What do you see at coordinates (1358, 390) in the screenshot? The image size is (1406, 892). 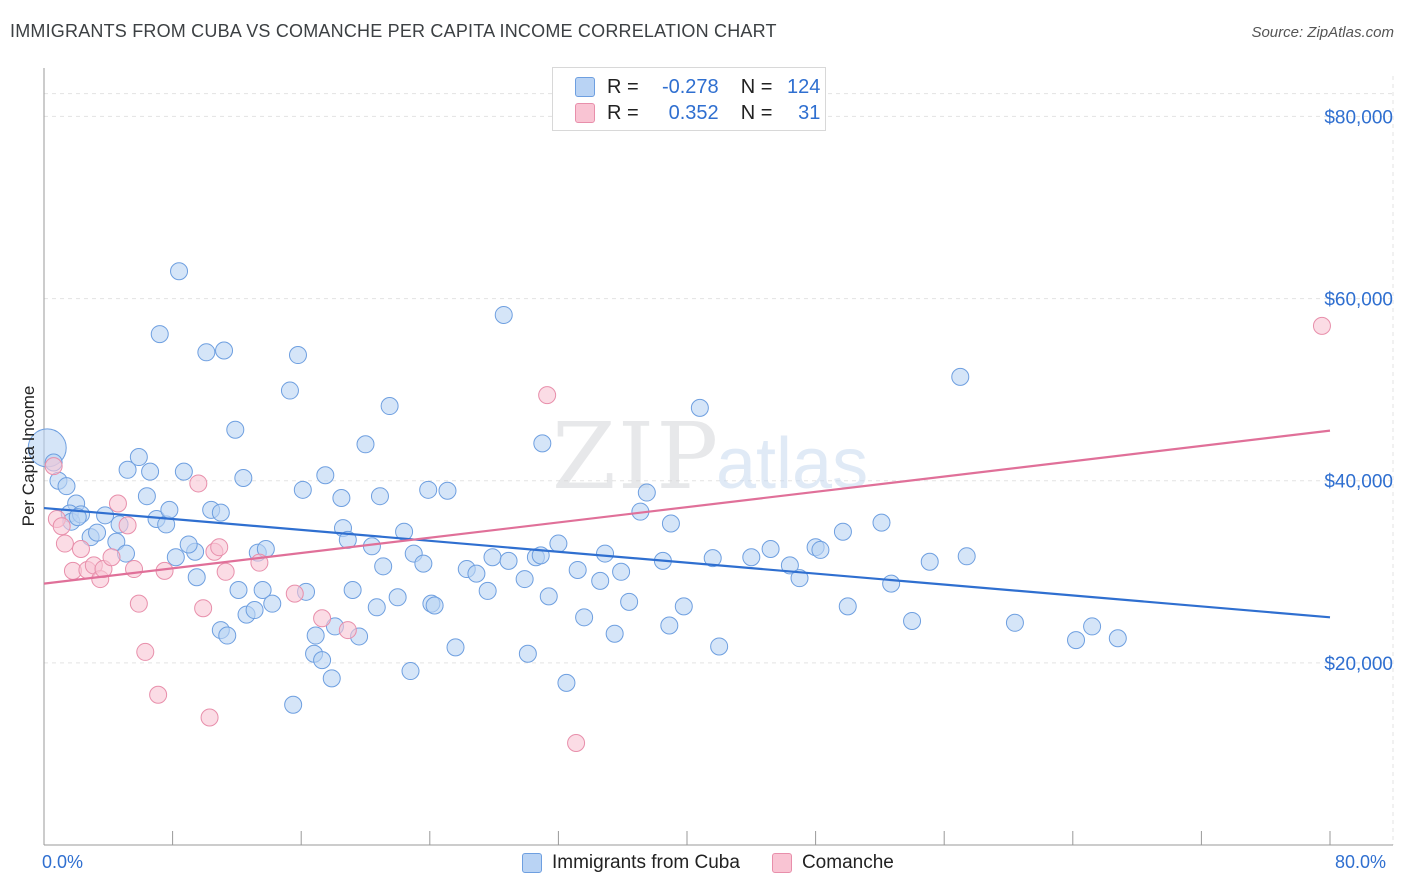 I see `y-tick-labels: $20,000 $40,000 $60,000 $80,000` at bounding box center [1358, 390].